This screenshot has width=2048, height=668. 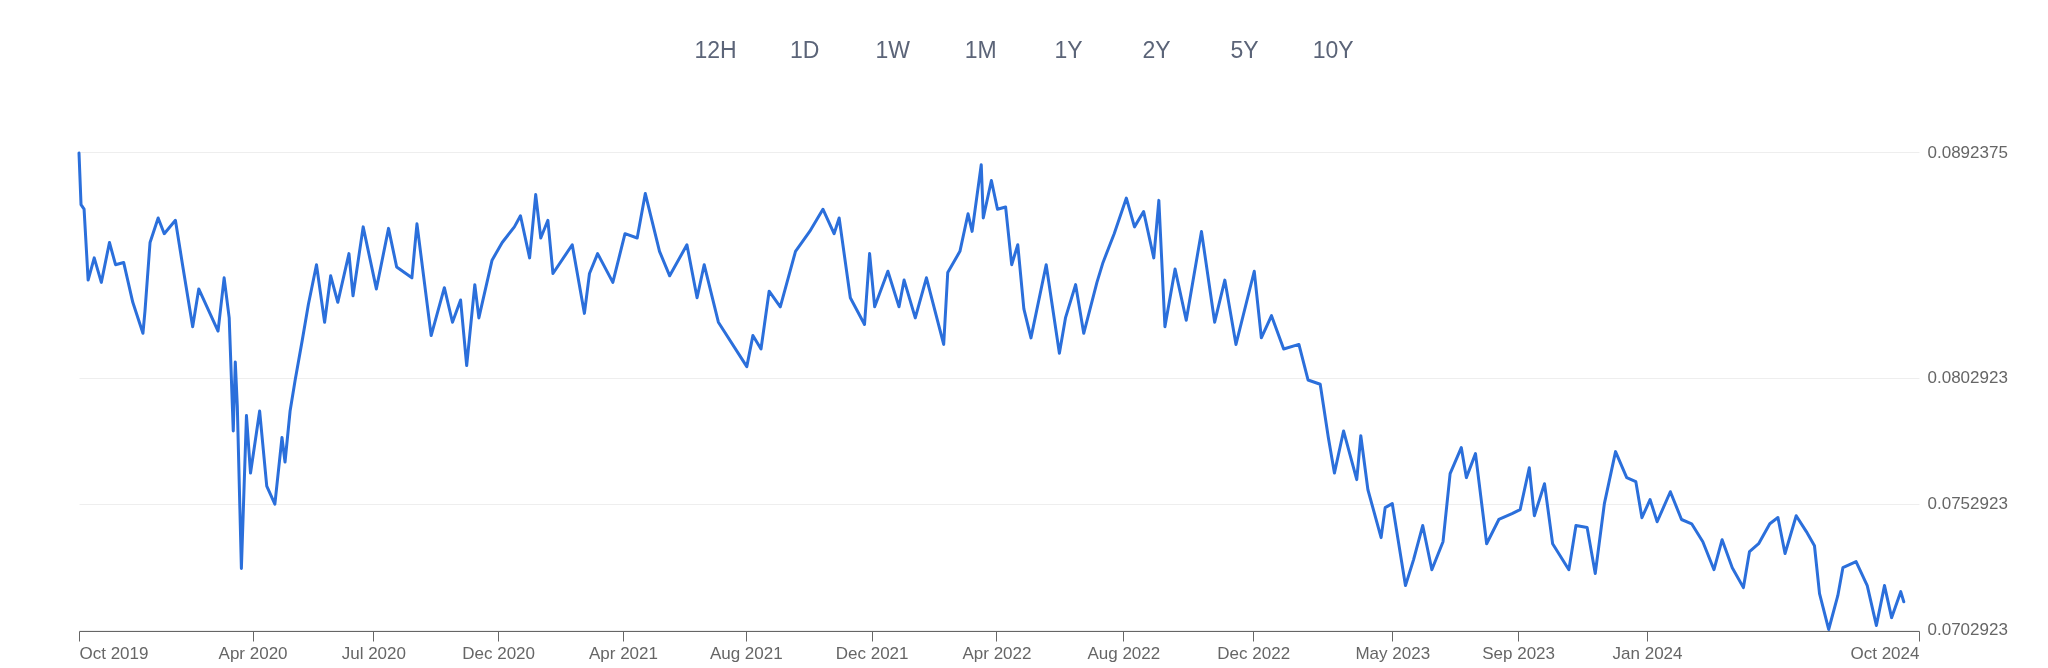 I want to click on x-tick-label: Oct 2024, so click(x=1885, y=653).